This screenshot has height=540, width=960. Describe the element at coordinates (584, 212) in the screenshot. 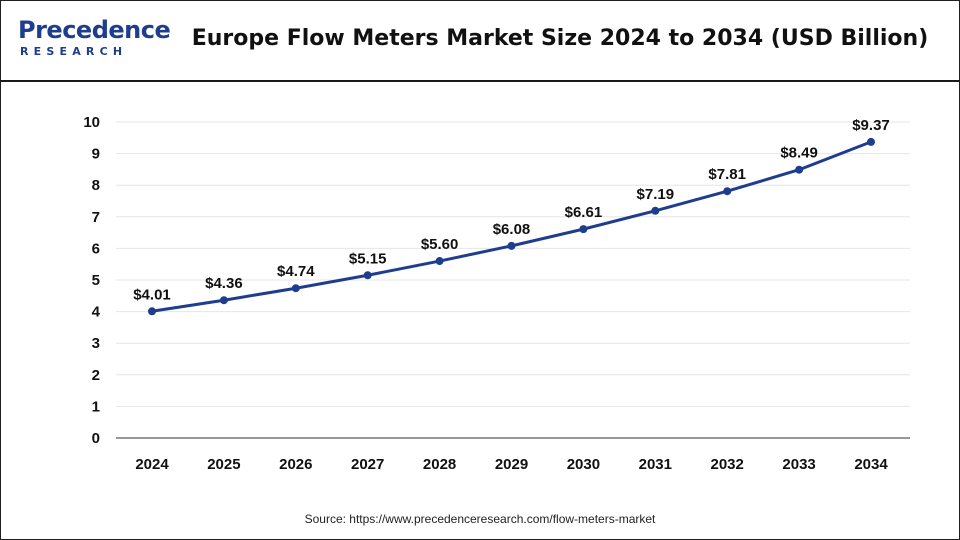

I see `data-label: $6.61` at that location.